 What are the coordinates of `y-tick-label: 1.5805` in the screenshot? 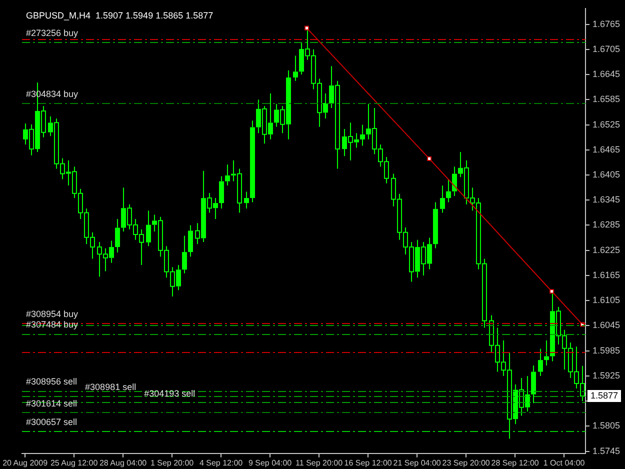 It's located at (606, 425).